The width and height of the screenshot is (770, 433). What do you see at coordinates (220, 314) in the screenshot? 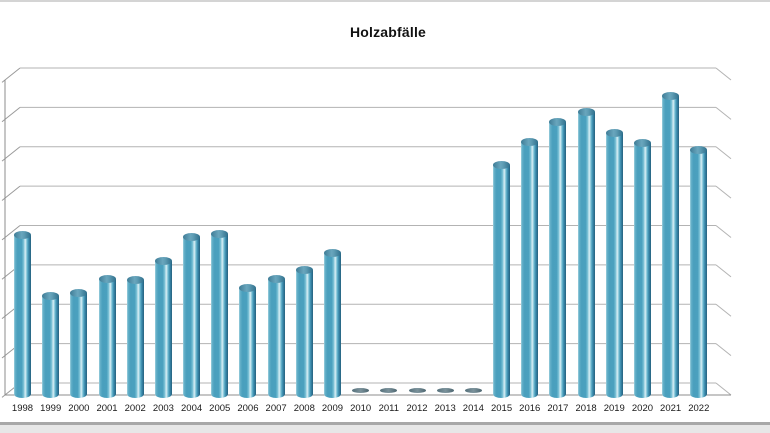
I see `bar-2005` at bounding box center [220, 314].